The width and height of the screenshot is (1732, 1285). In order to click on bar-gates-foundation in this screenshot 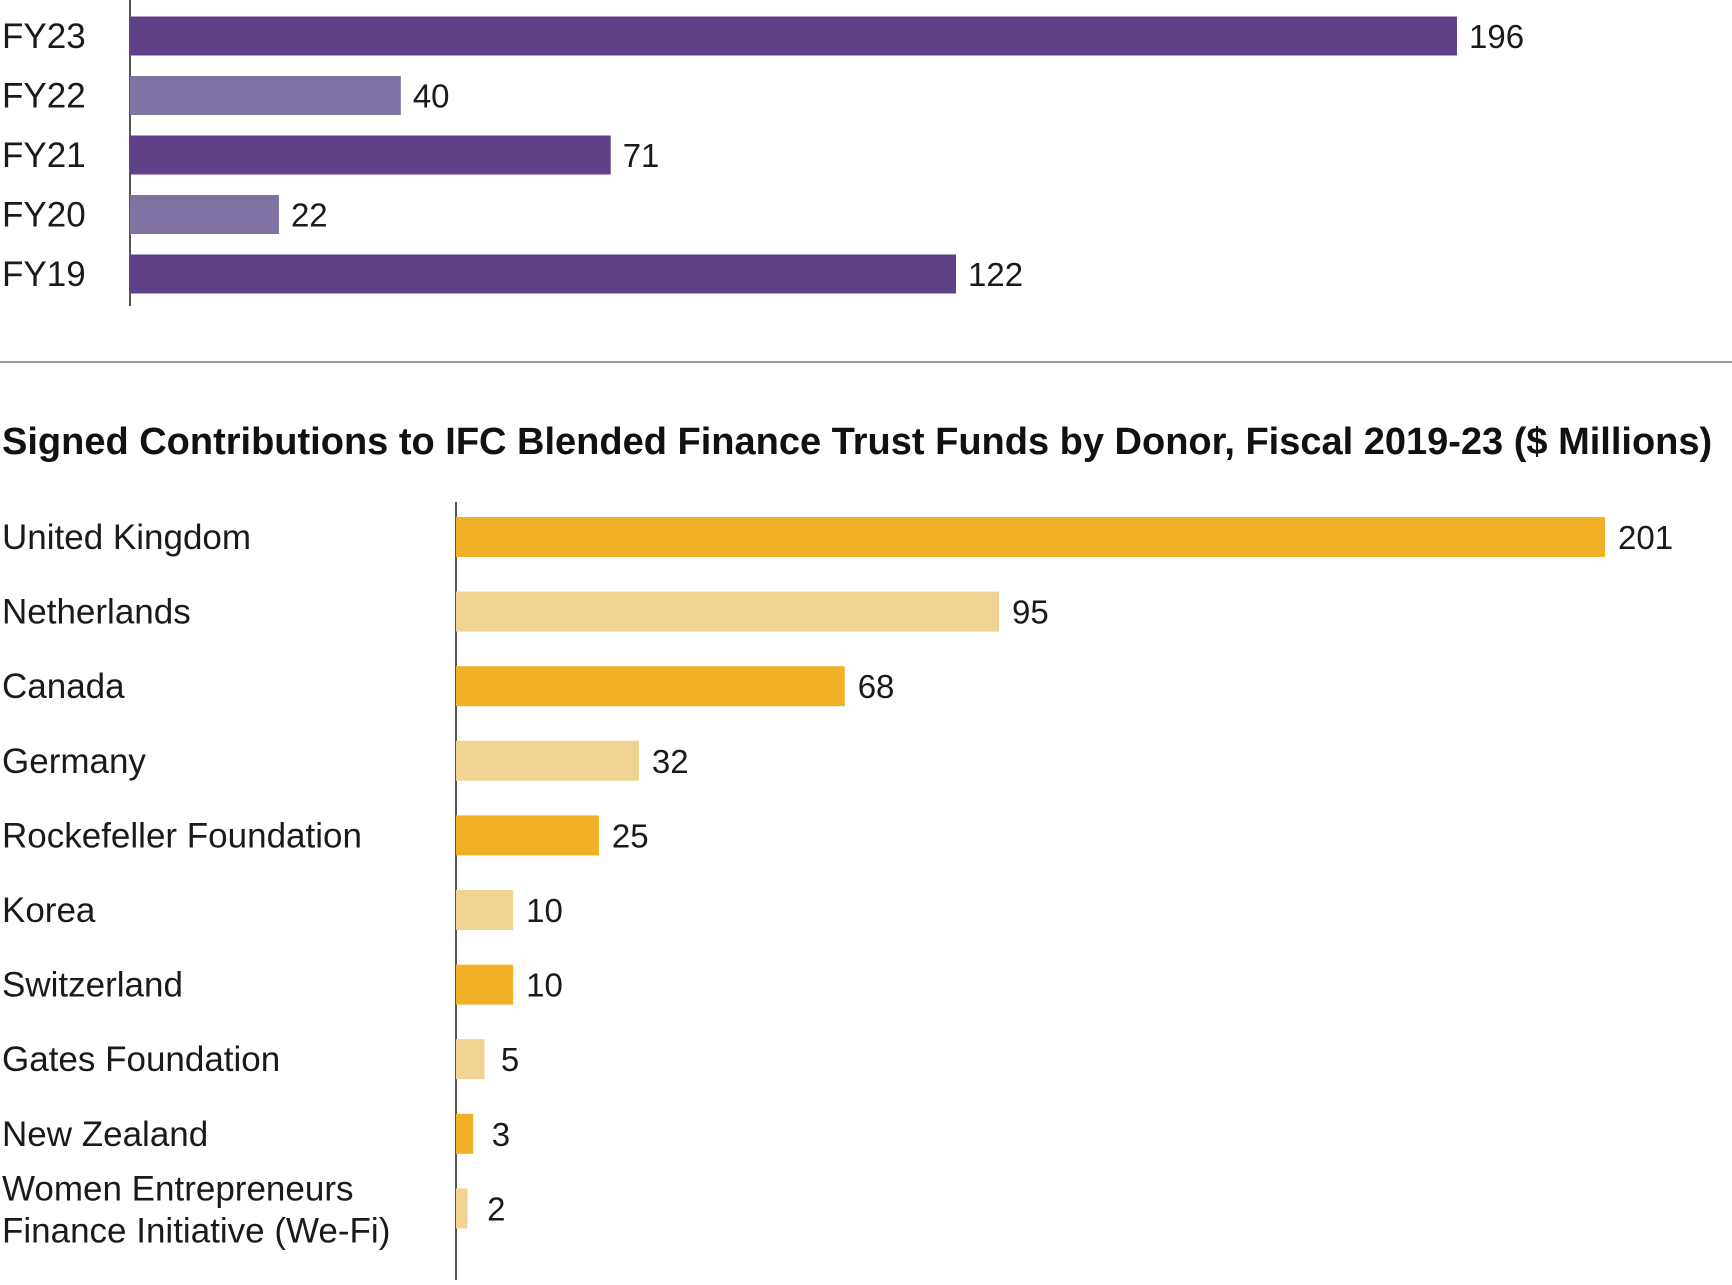, I will do `click(470, 1059)`.